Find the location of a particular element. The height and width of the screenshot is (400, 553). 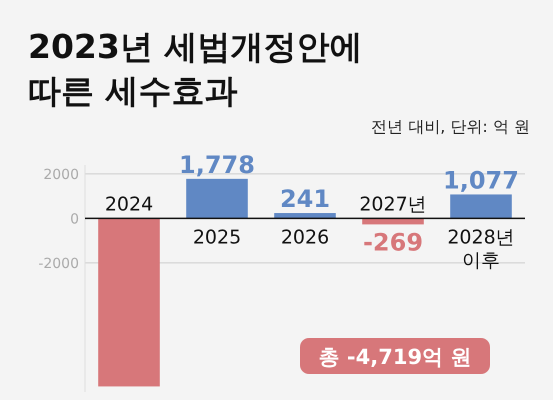

x-tick-label: 2024 is located at coordinates (129, 204).